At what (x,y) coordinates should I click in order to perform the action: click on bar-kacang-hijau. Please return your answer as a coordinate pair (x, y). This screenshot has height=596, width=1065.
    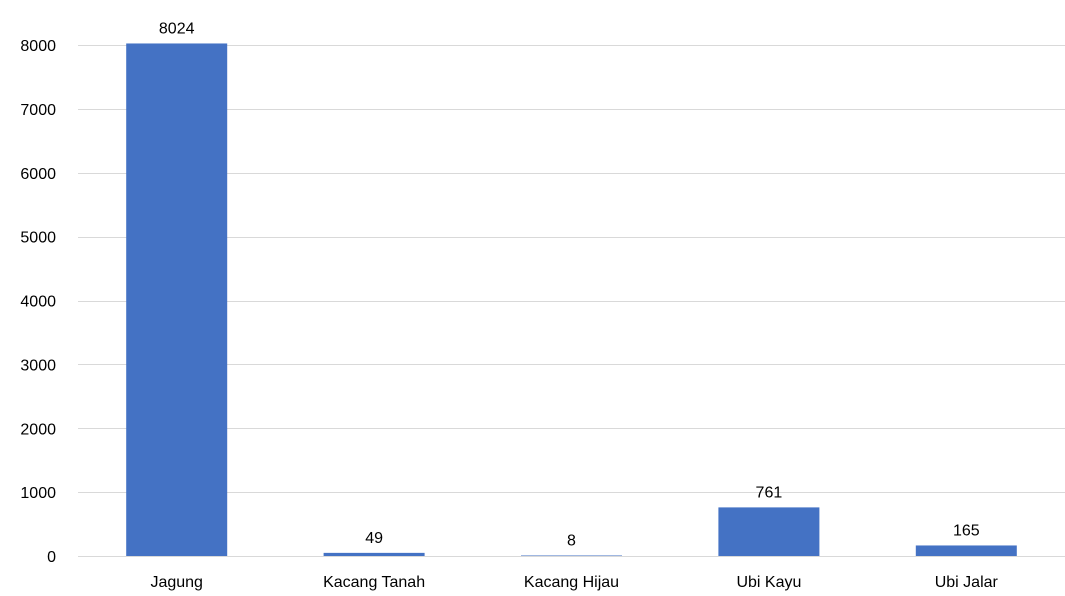
    Looking at the image, I should click on (571, 555).